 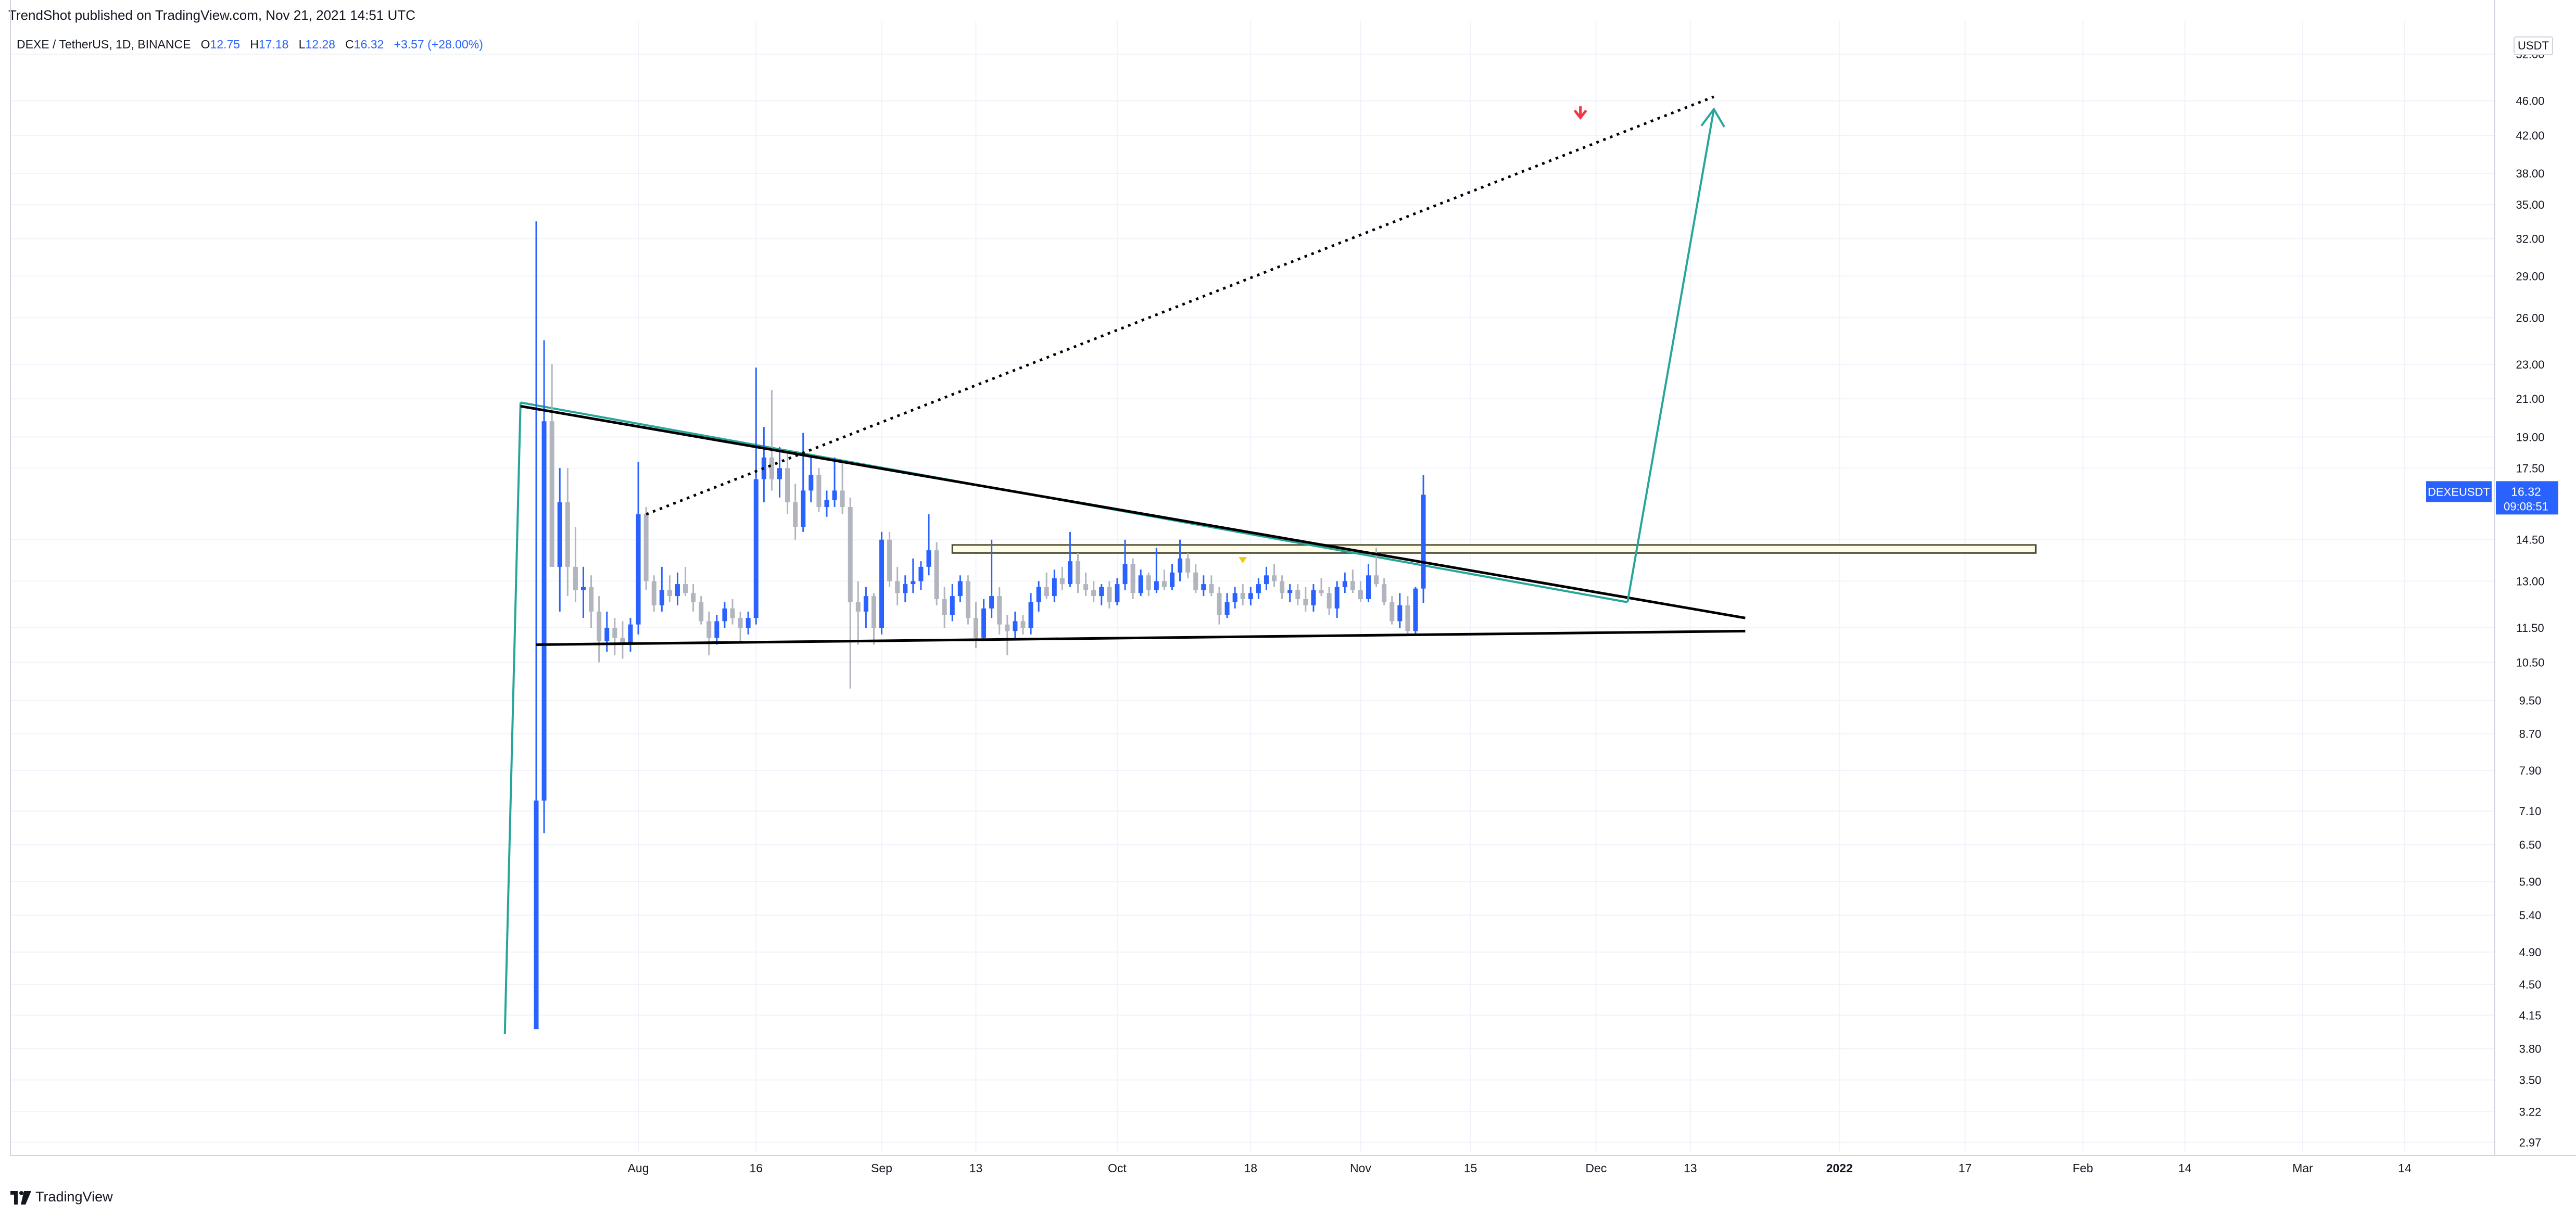 What do you see at coordinates (1360, 1168) in the screenshot?
I see `time-tick-label: Nov` at bounding box center [1360, 1168].